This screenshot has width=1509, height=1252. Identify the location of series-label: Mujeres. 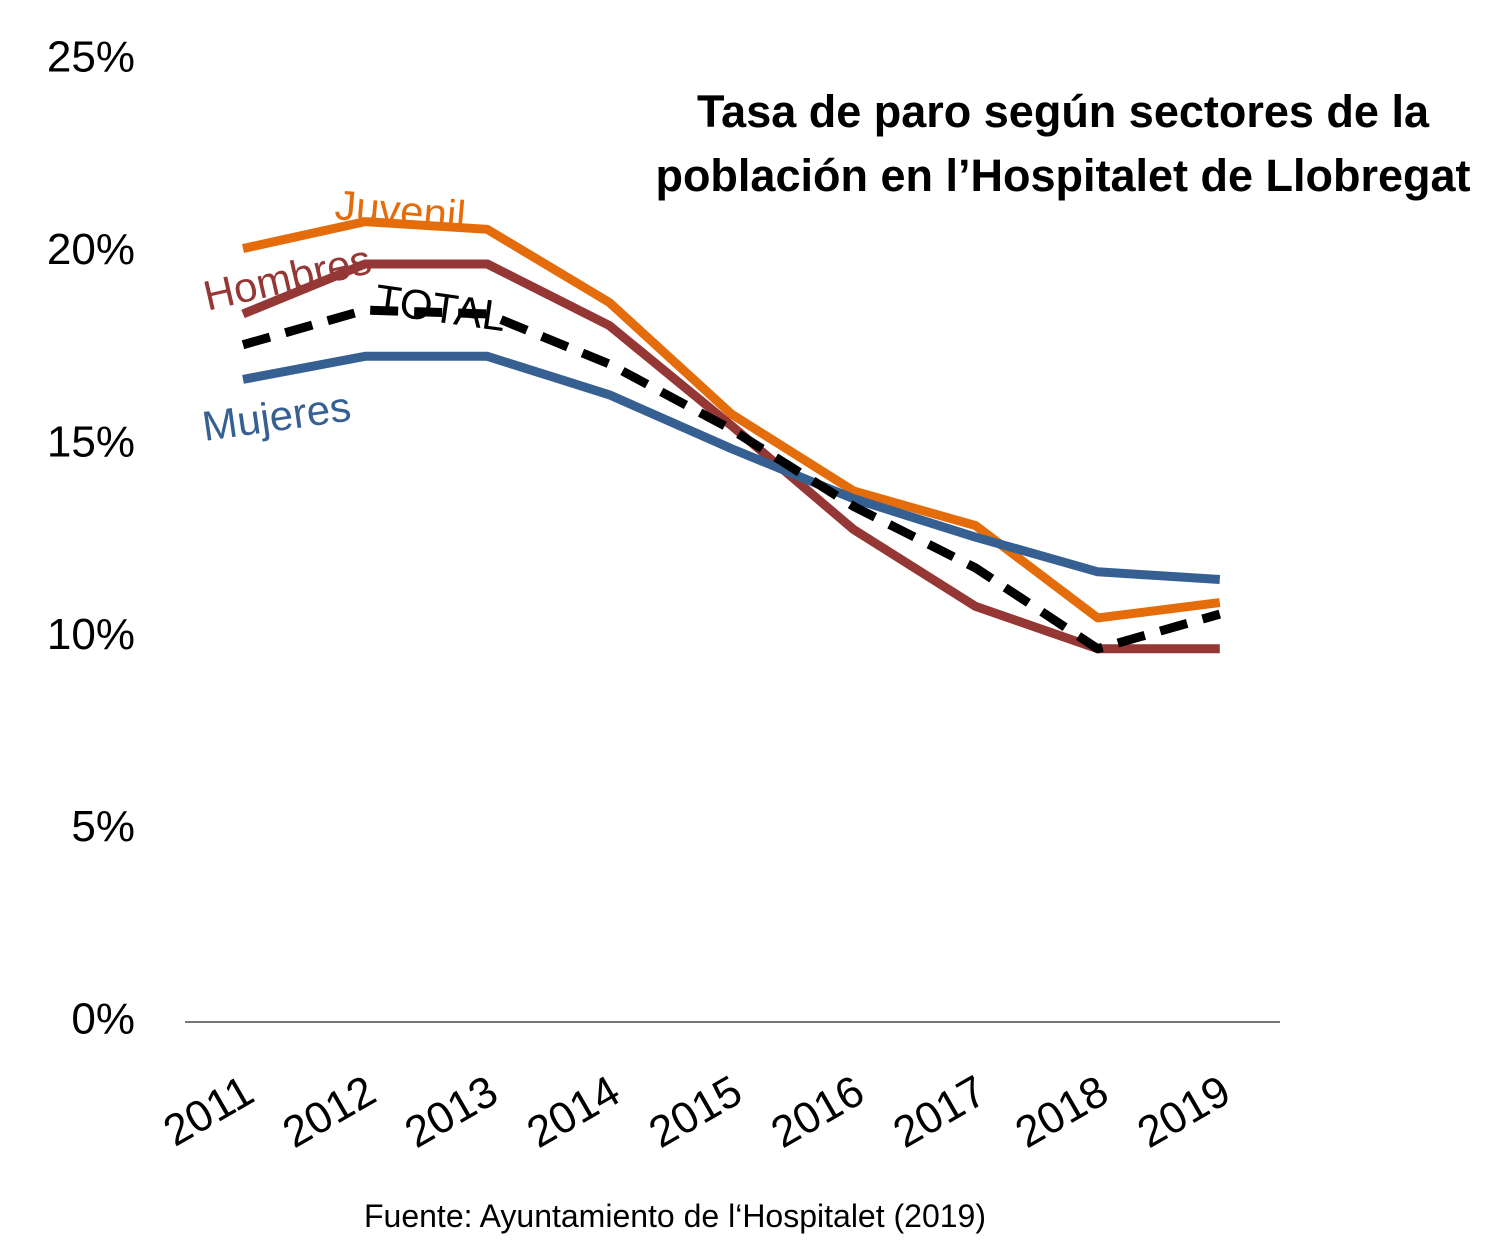
(276, 416).